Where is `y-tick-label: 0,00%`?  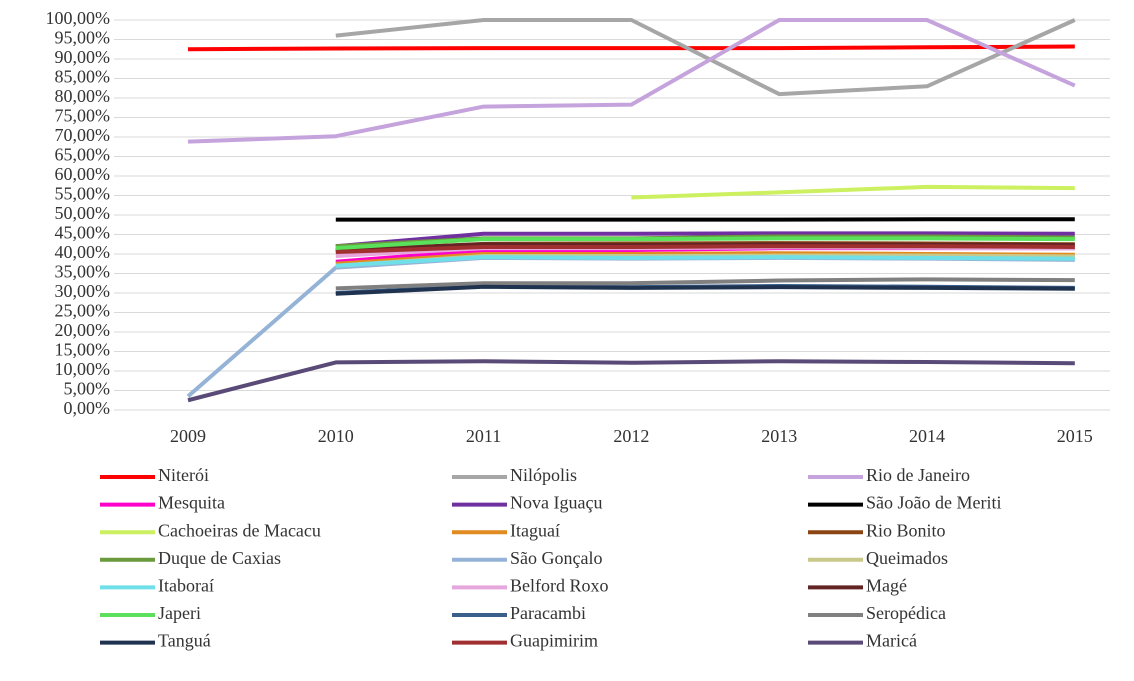 y-tick-label: 0,00% is located at coordinates (87, 408).